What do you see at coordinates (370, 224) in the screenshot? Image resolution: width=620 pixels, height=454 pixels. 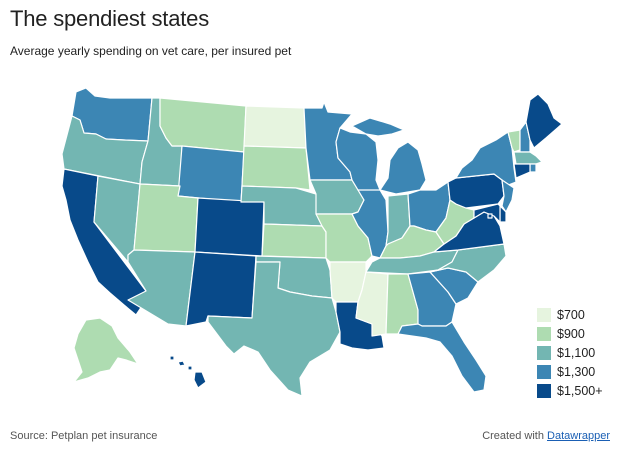 I see `state-il` at bounding box center [370, 224].